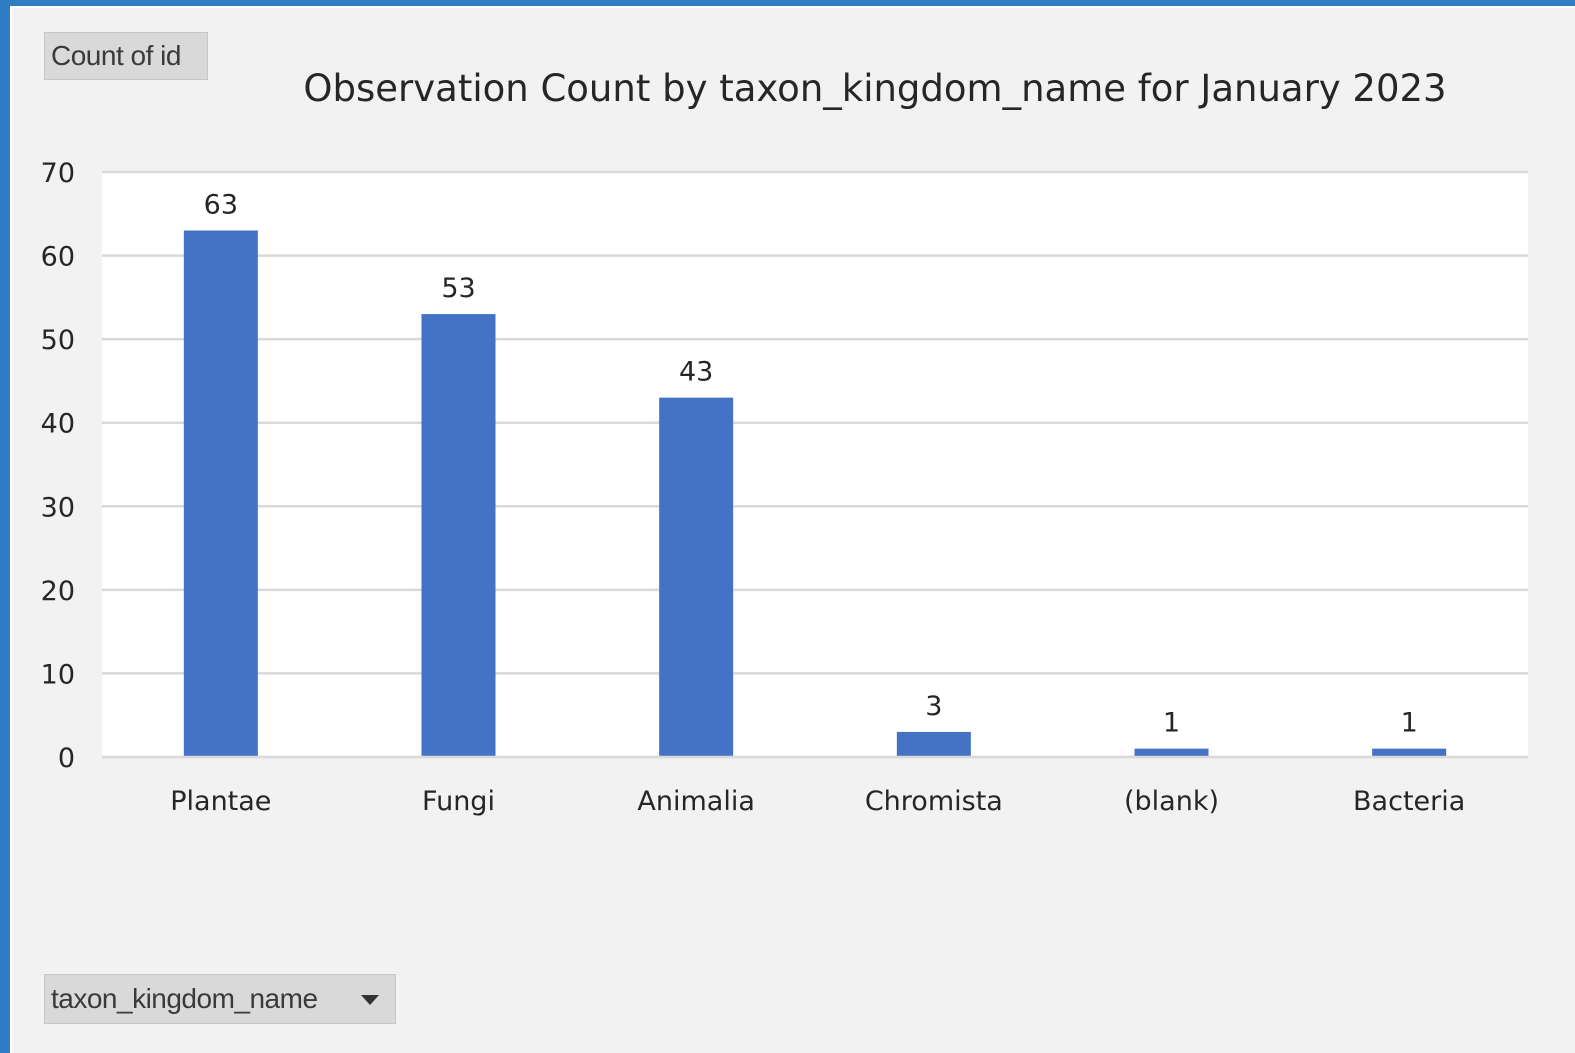 The image size is (1575, 1053). I want to click on y-tick-label: 20, so click(58, 591).